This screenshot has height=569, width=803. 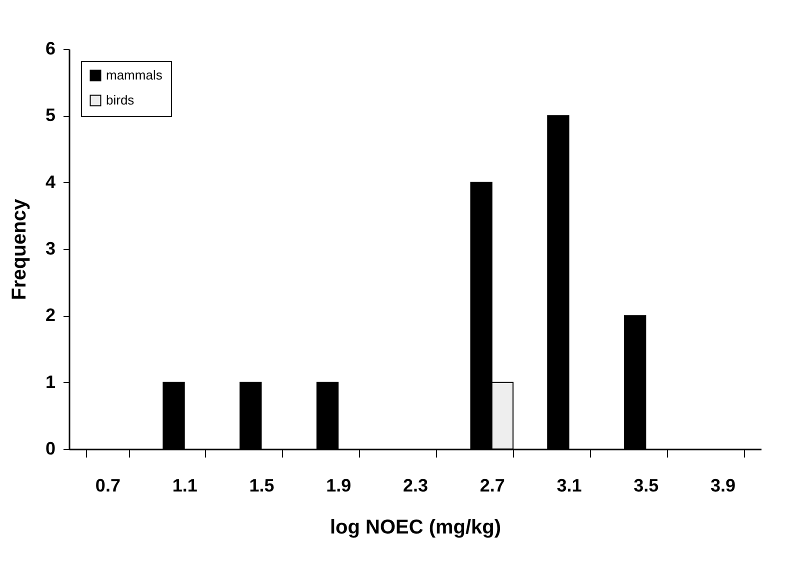 I want to click on x-axis-title: log NOEC (mg/kg), so click(x=416, y=527).